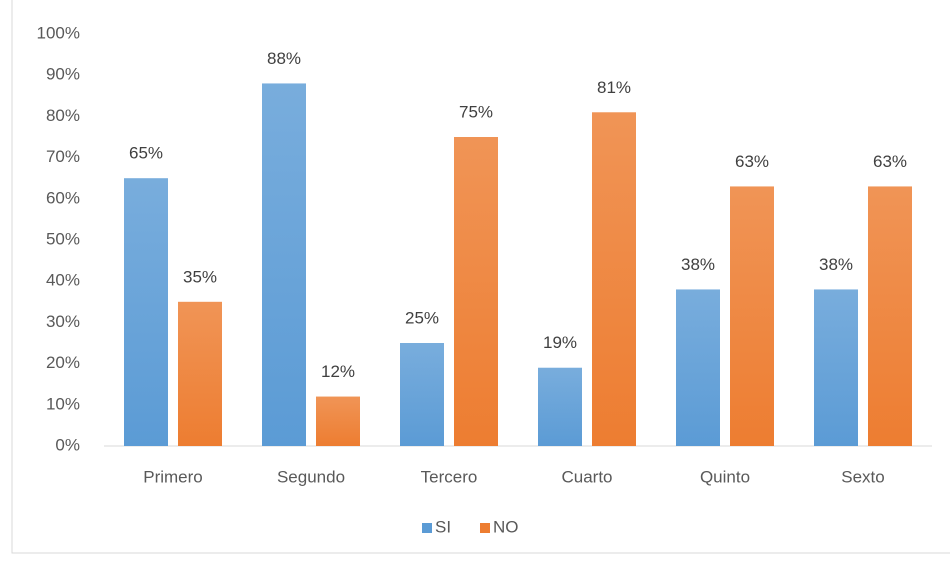  Describe the element at coordinates (63, 280) in the screenshot. I see `y-tick-label: 40%` at that location.